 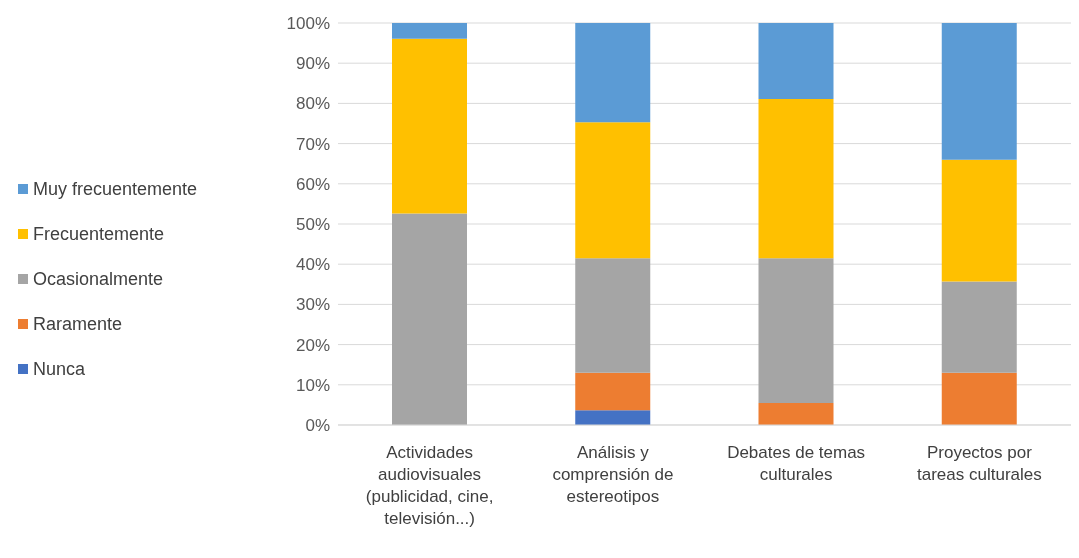 I want to click on y-tick-label: 0%, so click(x=317, y=426).